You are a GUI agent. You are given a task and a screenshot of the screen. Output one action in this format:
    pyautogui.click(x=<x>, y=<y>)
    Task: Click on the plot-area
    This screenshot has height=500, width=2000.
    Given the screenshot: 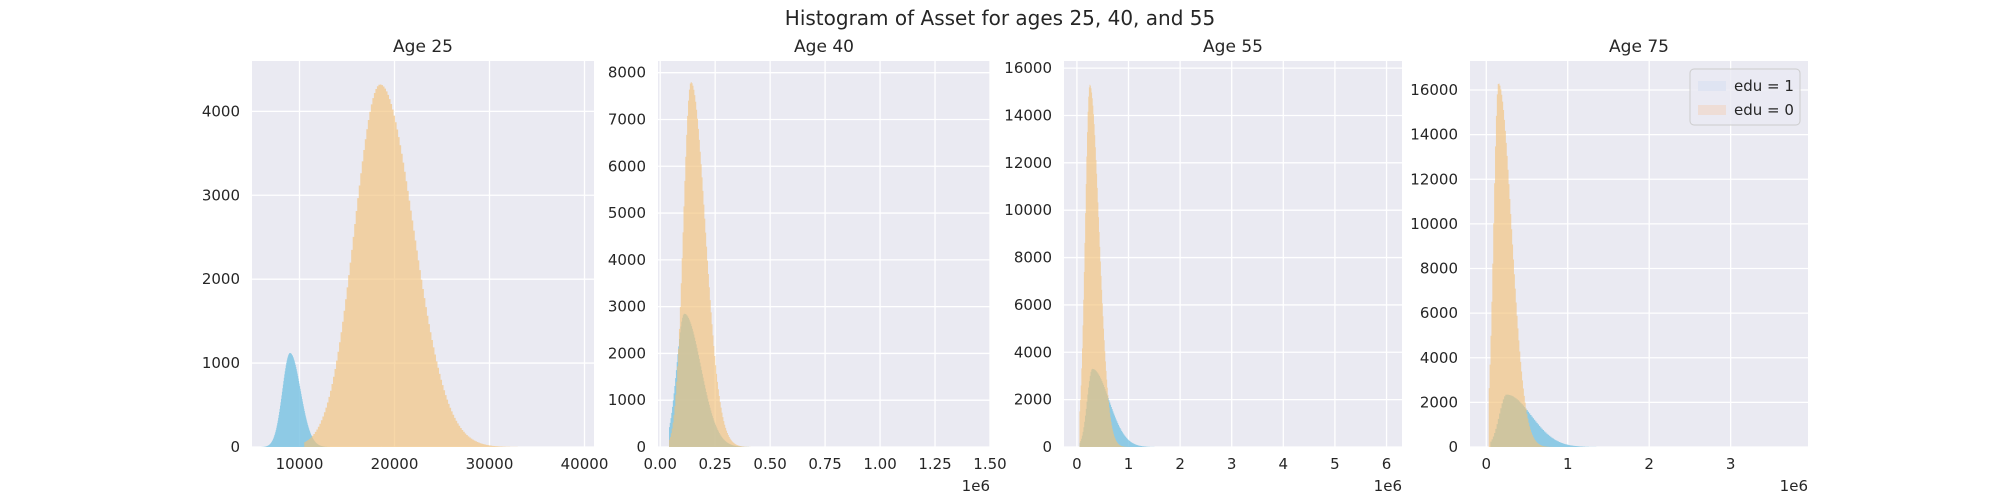 What is the action you would take?
    pyautogui.click(x=1233, y=254)
    